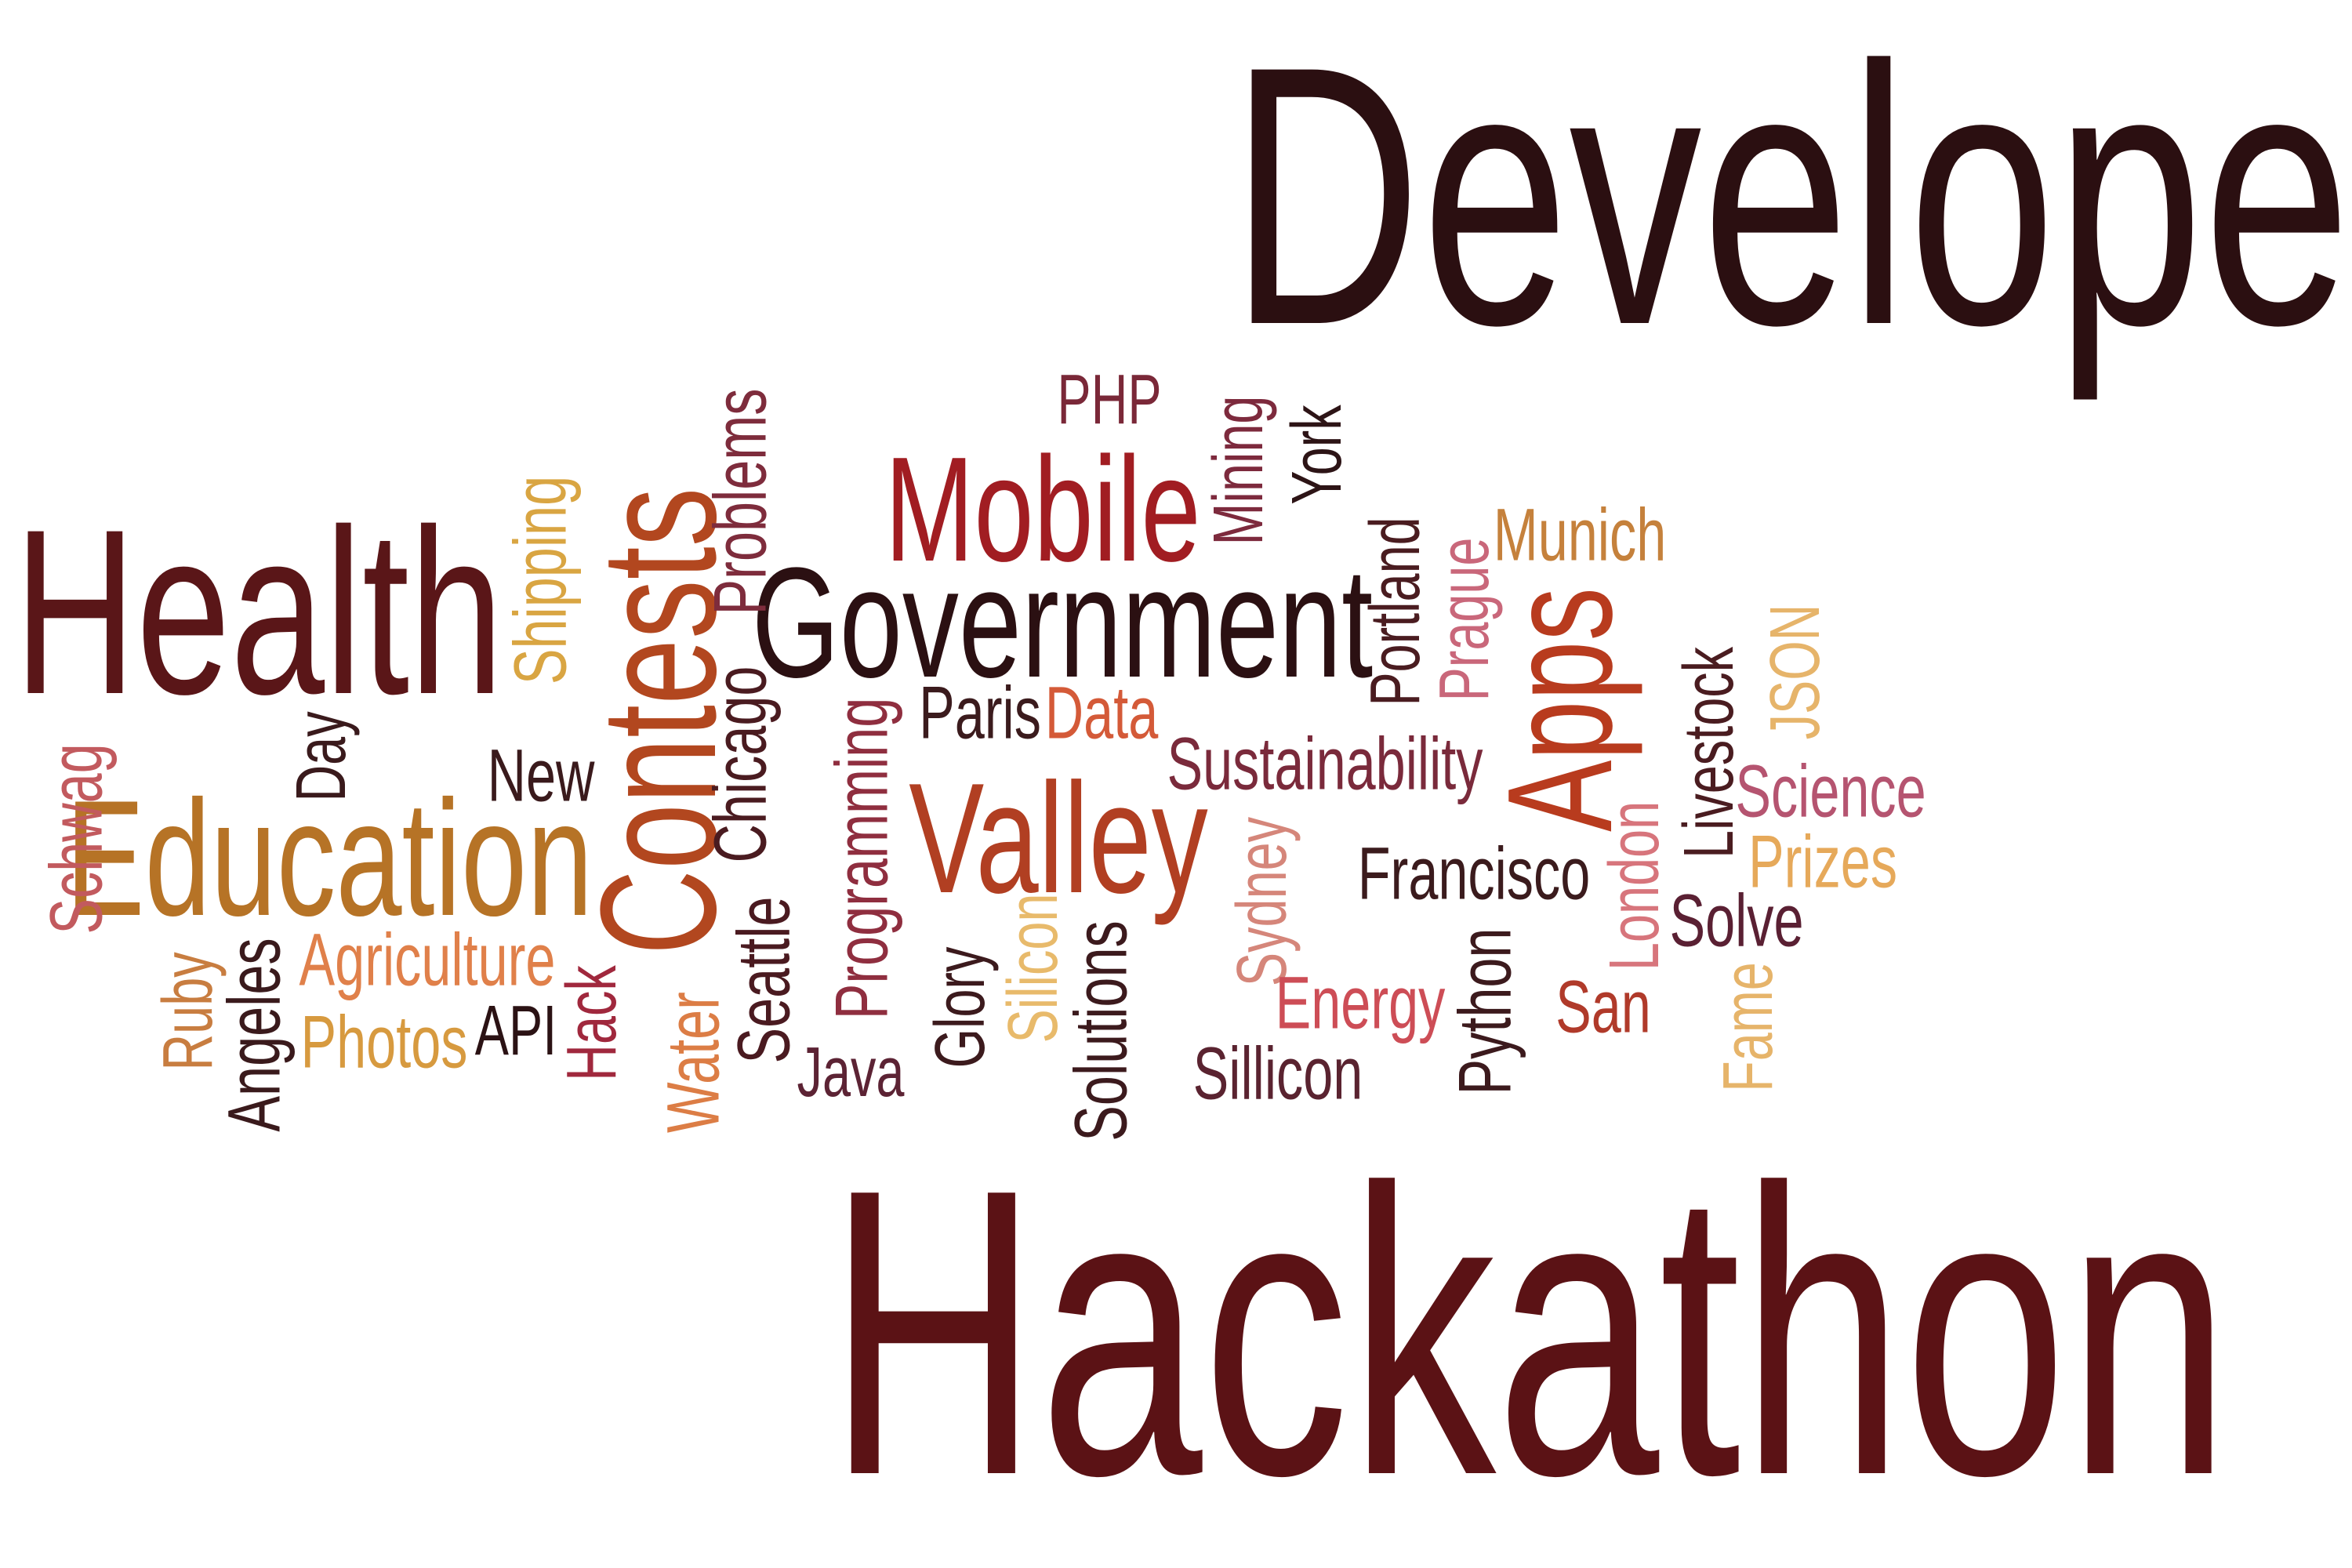 This screenshot has height=1568, width=2352. What do you see at coordinates (1748, 1027) in the screenshot?
I see `word-fame: Fame` at bounding box center [1748, 1027].